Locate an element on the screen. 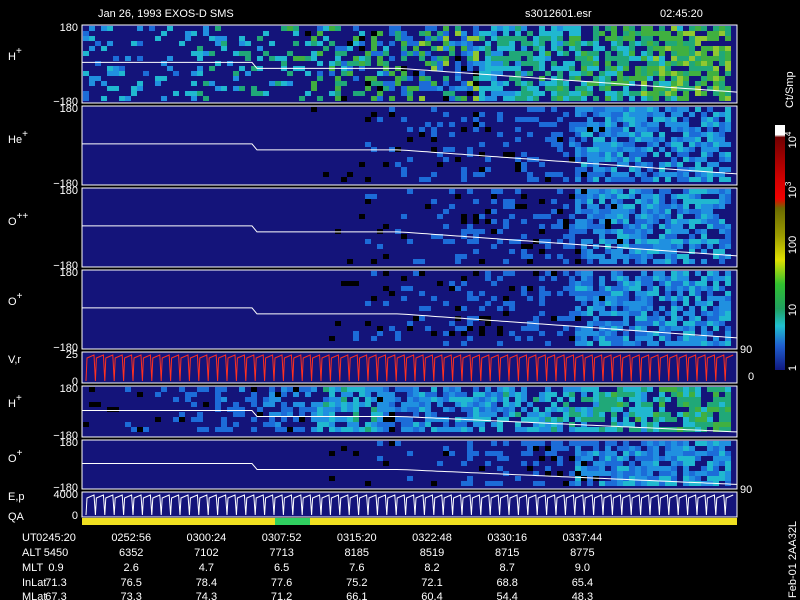  y-top-label: 180 is located at coordinates (69, 389).